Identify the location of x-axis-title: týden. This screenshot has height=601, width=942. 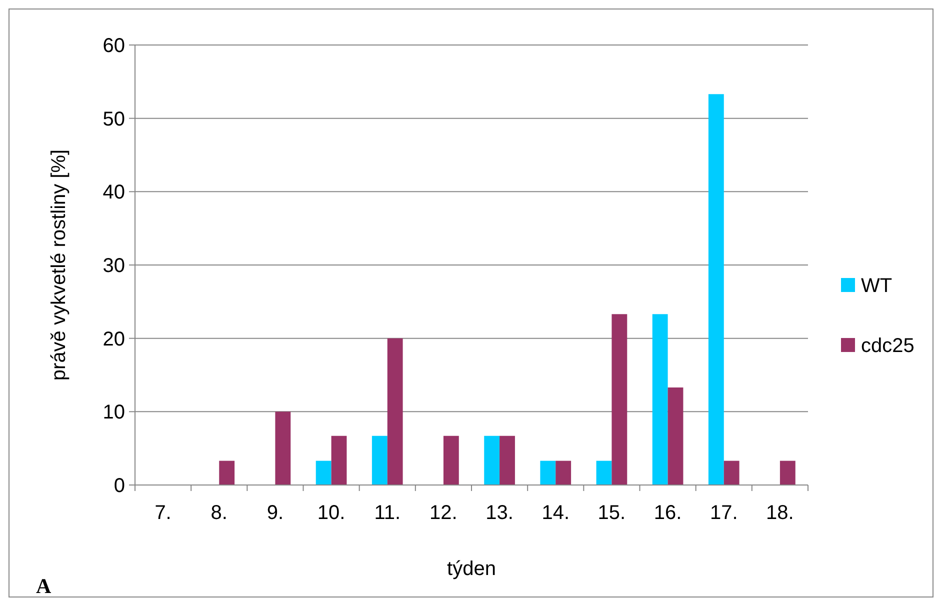
(471, 569).